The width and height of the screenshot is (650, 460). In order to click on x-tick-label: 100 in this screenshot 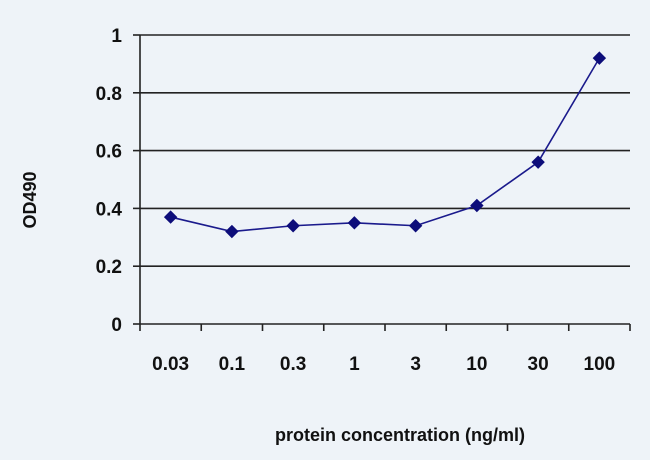, I will do `click(600, 364)`.